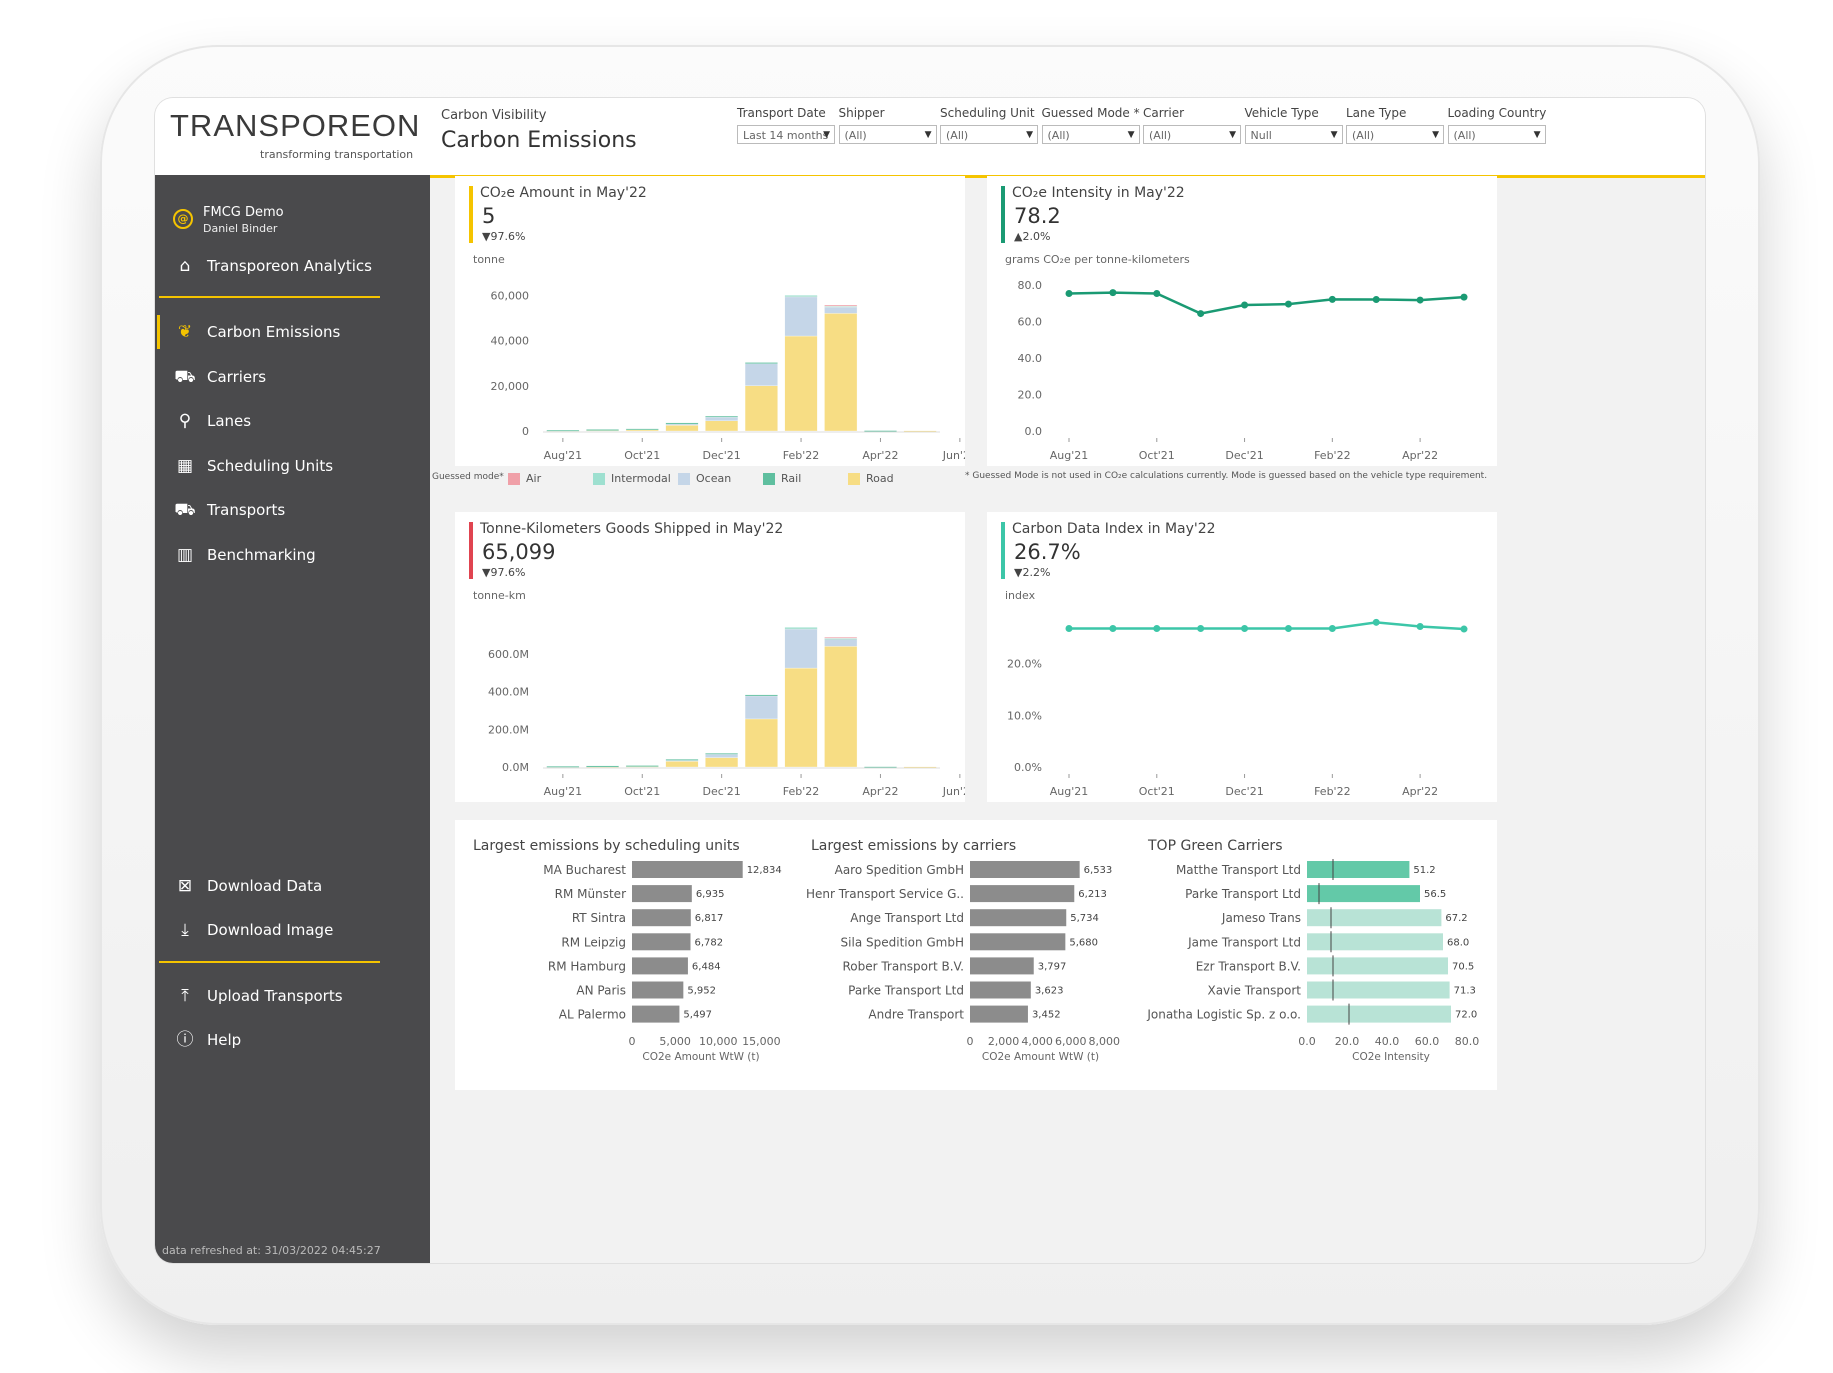 The width and height of the screenshot is (1833, 1373). What do you see at coordinates (212, 421) in the screenshot?
I see `sidebar-item-lanes: ⚲ Lanes` at bounding box center [212, 421].